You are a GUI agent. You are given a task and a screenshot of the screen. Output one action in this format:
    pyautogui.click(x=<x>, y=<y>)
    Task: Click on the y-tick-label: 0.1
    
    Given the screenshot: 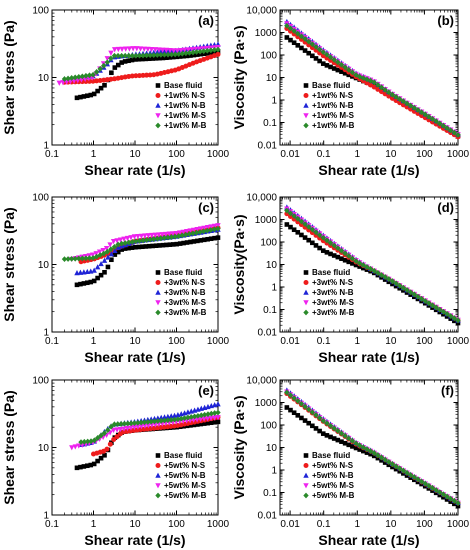 What is the action you would take?
    pyautogui.click(x=270, y=493)
    